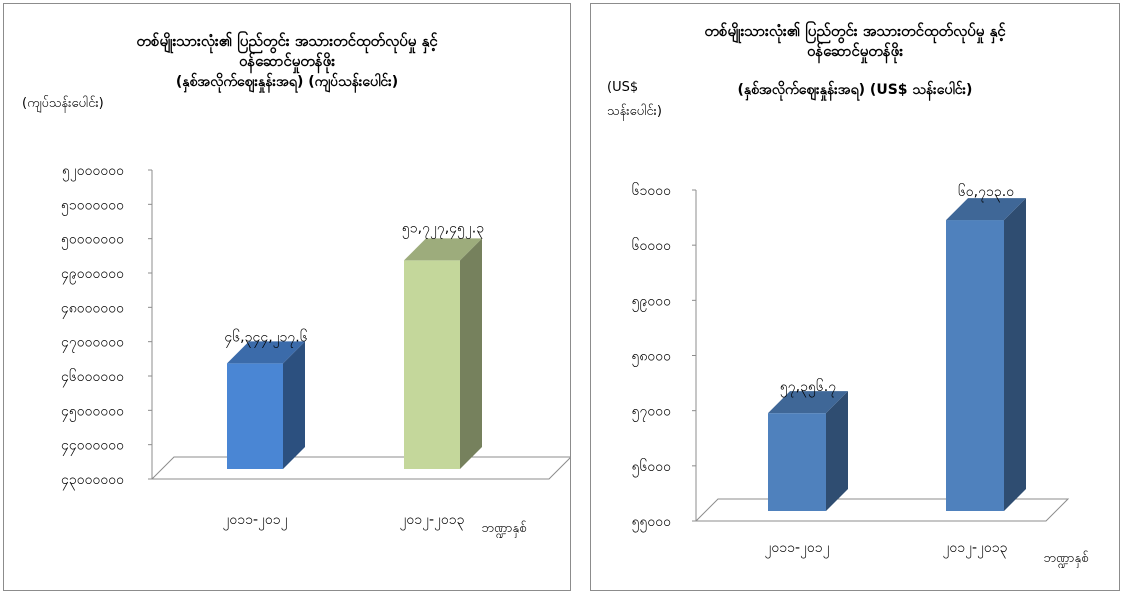 This screenshot has width=1124, height=592. Describe the element at coordinates (443, 229) in the screenshot. I see `bar-data-label: ၅၁,၇၂၇,၄၅၂.၃` at that location.